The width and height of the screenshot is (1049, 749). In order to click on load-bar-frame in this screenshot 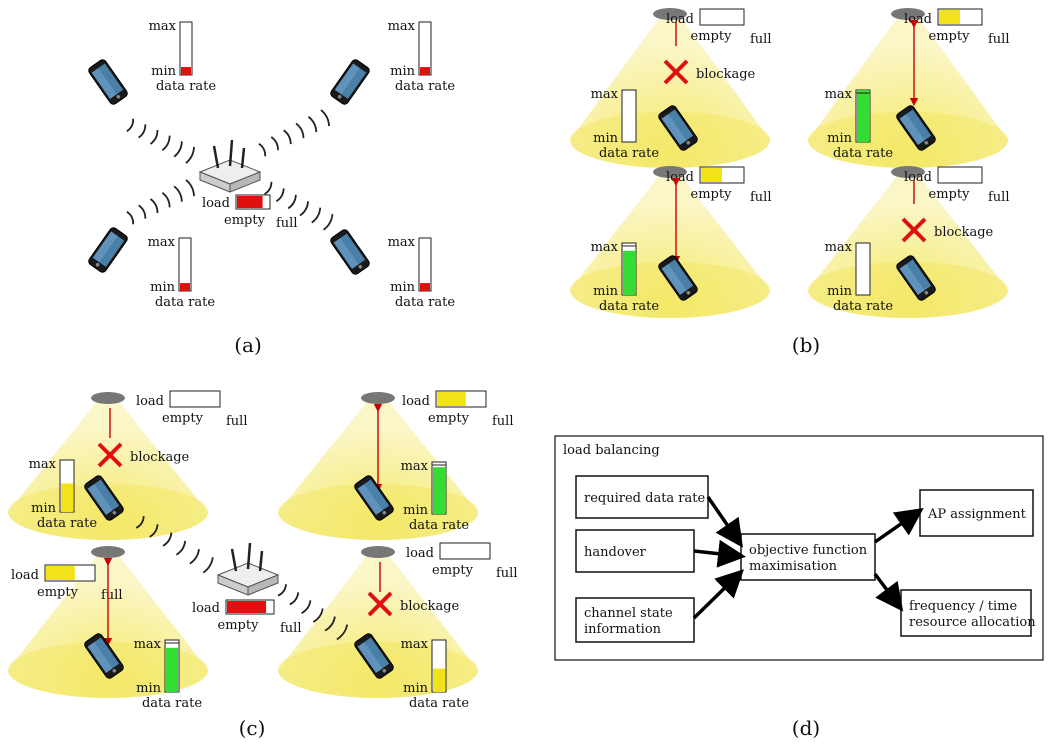, I will do `click(722, 17)`.